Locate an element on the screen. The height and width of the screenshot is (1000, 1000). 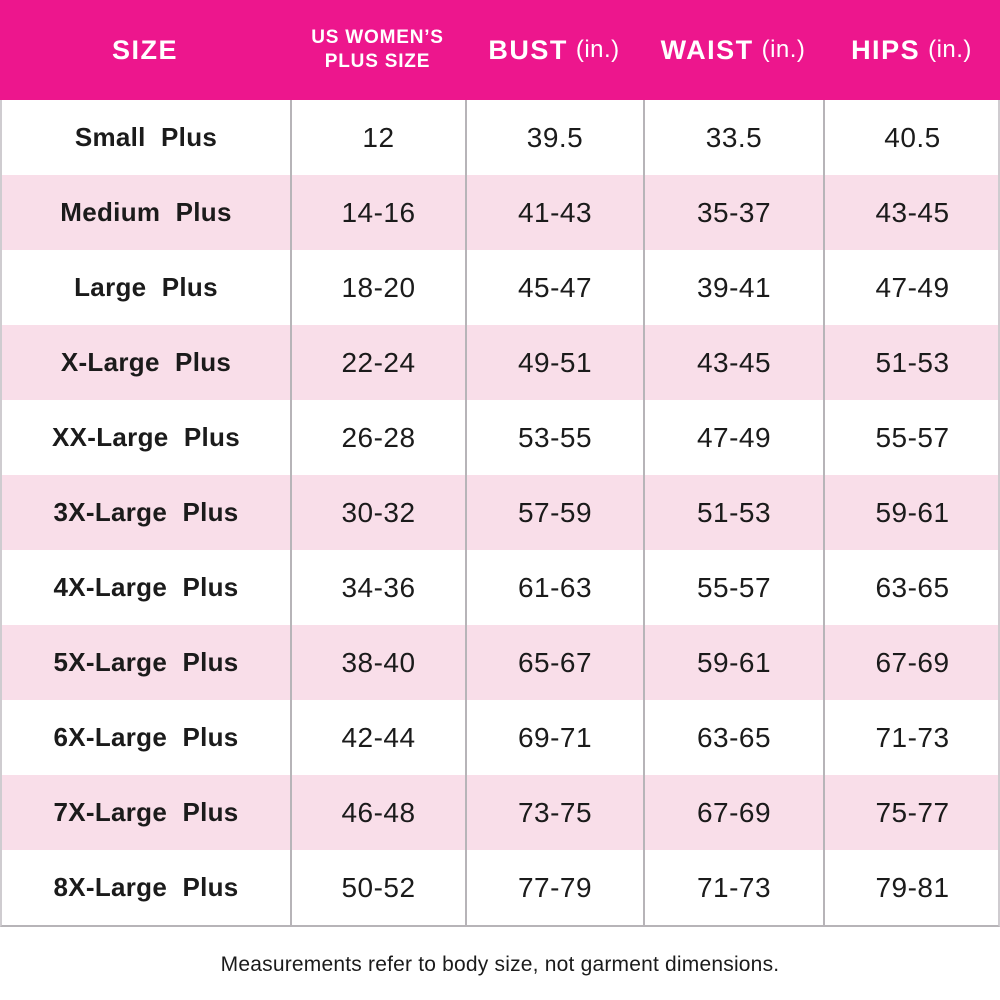
table-row: Large Plus 18-20 45-47 39-41 47-49 is located at coordinates (500, 287).